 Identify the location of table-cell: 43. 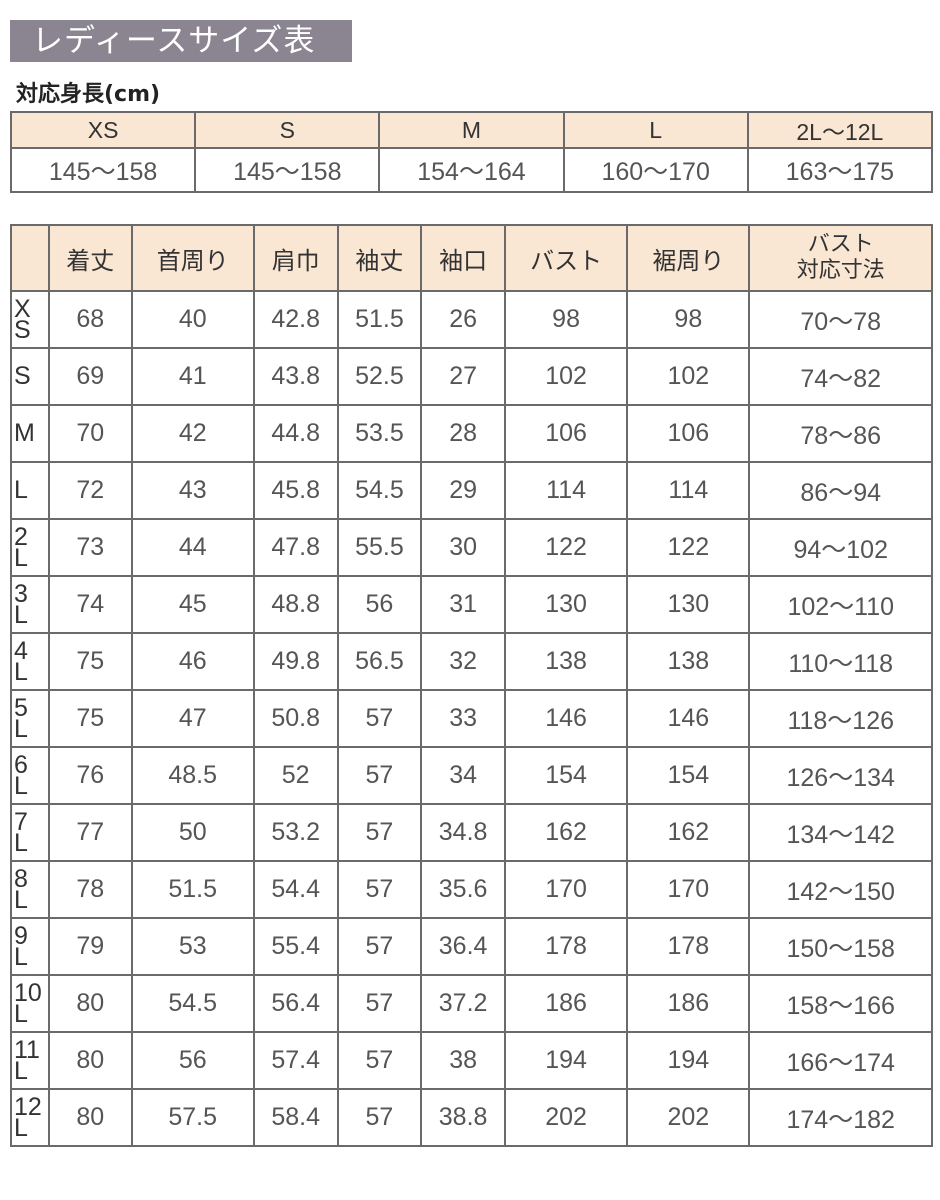
(192, 490).